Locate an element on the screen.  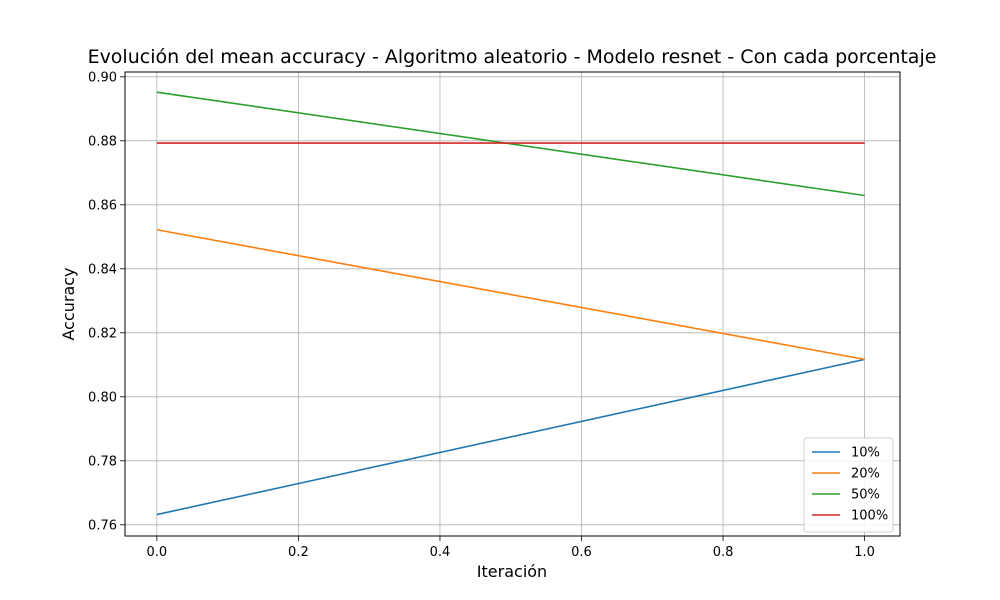
y-axis-ticks: 0.76 0.78 0.80 0.82 0.84 0.86 0.88 0.90 is located at coordinates (106, 301).